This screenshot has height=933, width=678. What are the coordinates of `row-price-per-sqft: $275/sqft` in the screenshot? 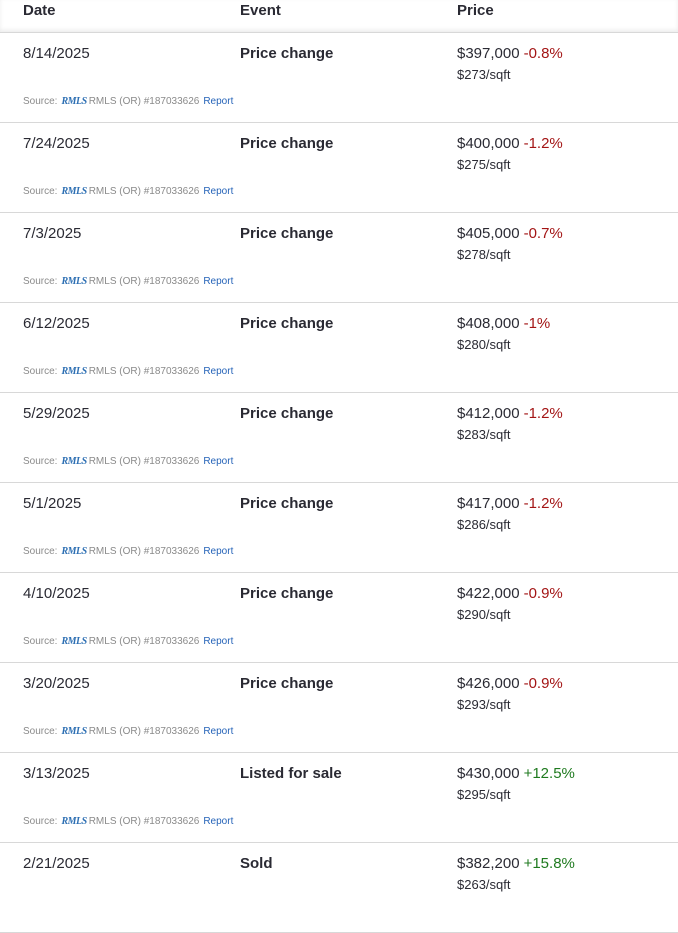 It's located at (484, 164).